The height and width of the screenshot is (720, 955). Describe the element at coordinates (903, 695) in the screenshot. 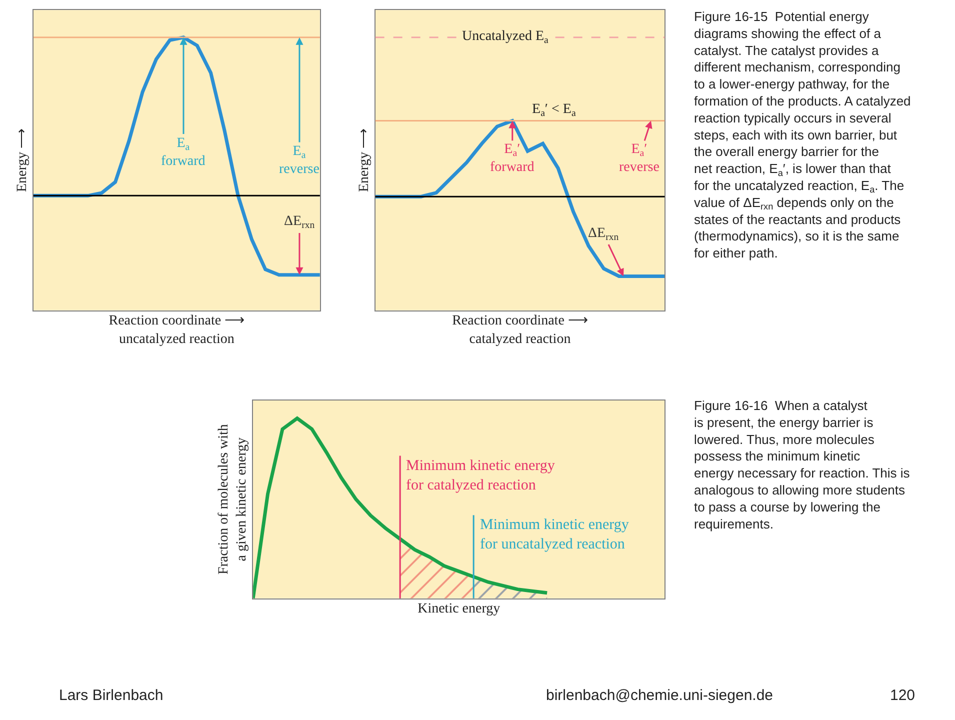

I see `text: 120` at that location.